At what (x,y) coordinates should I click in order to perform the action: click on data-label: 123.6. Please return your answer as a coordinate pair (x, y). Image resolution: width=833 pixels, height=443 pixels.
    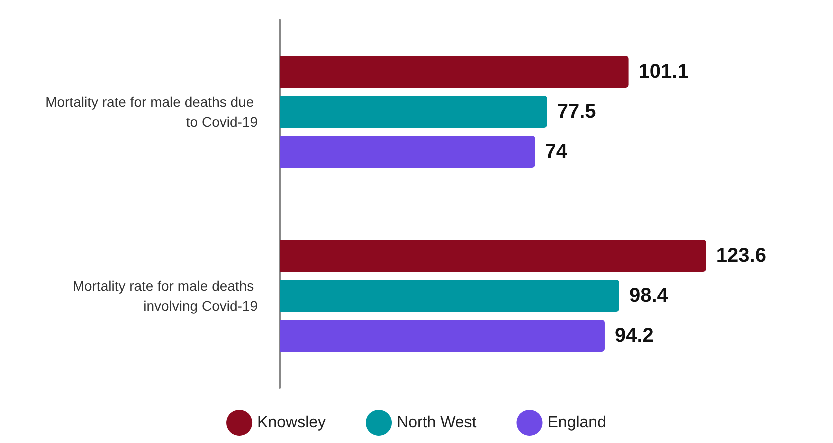
    Looking at the image, I should click on (741, 256).